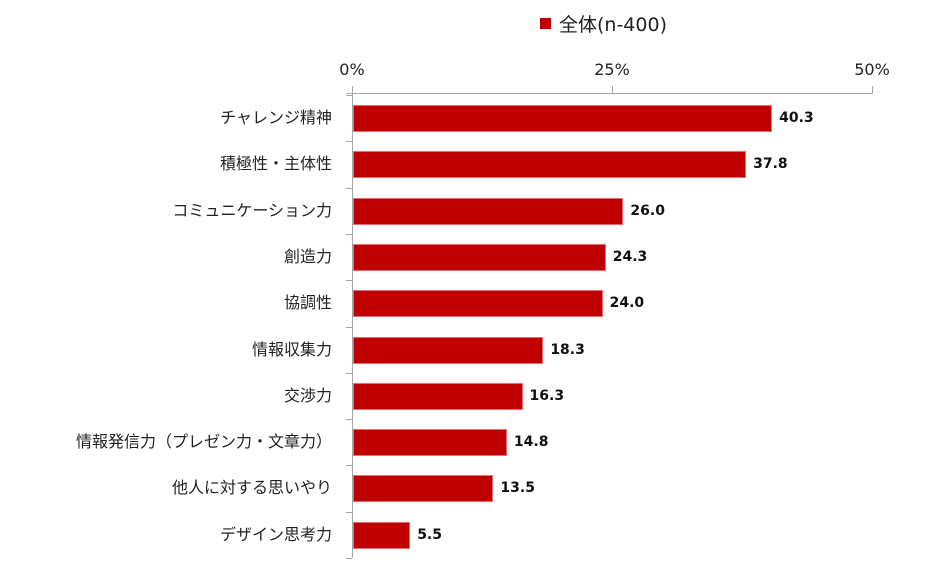 The width and height of the screenshot is (940, 575). I want to click on category-label: 情報発信力（プレゼン力・文章力）, so click(203, 442).